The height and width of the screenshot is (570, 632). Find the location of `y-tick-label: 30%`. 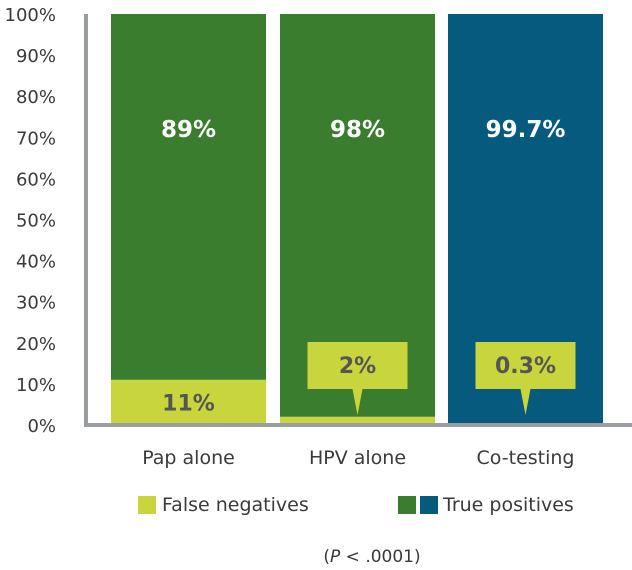

y-tick-label: 30% is located at coordinates (36, 303).